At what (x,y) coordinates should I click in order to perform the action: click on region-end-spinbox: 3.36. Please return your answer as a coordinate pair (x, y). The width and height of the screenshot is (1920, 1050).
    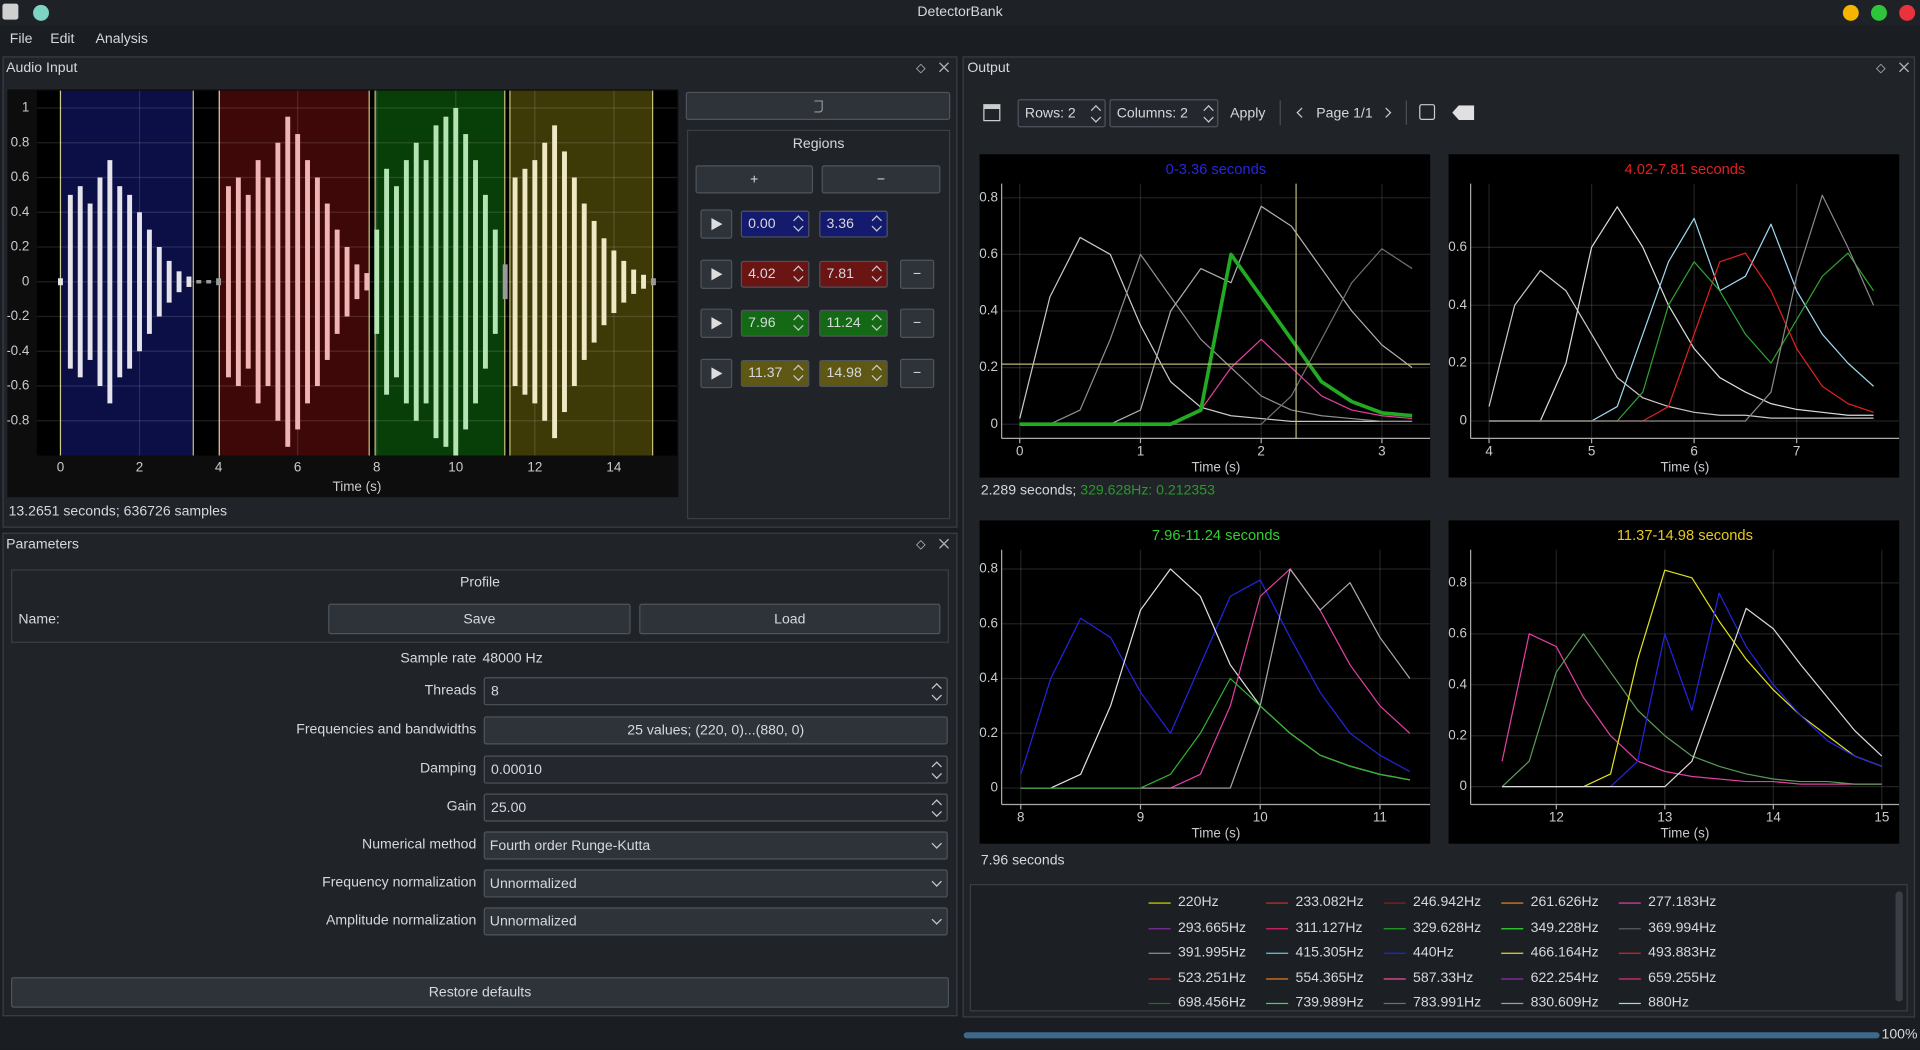
    Looking at the image, I should click on (853, 224).